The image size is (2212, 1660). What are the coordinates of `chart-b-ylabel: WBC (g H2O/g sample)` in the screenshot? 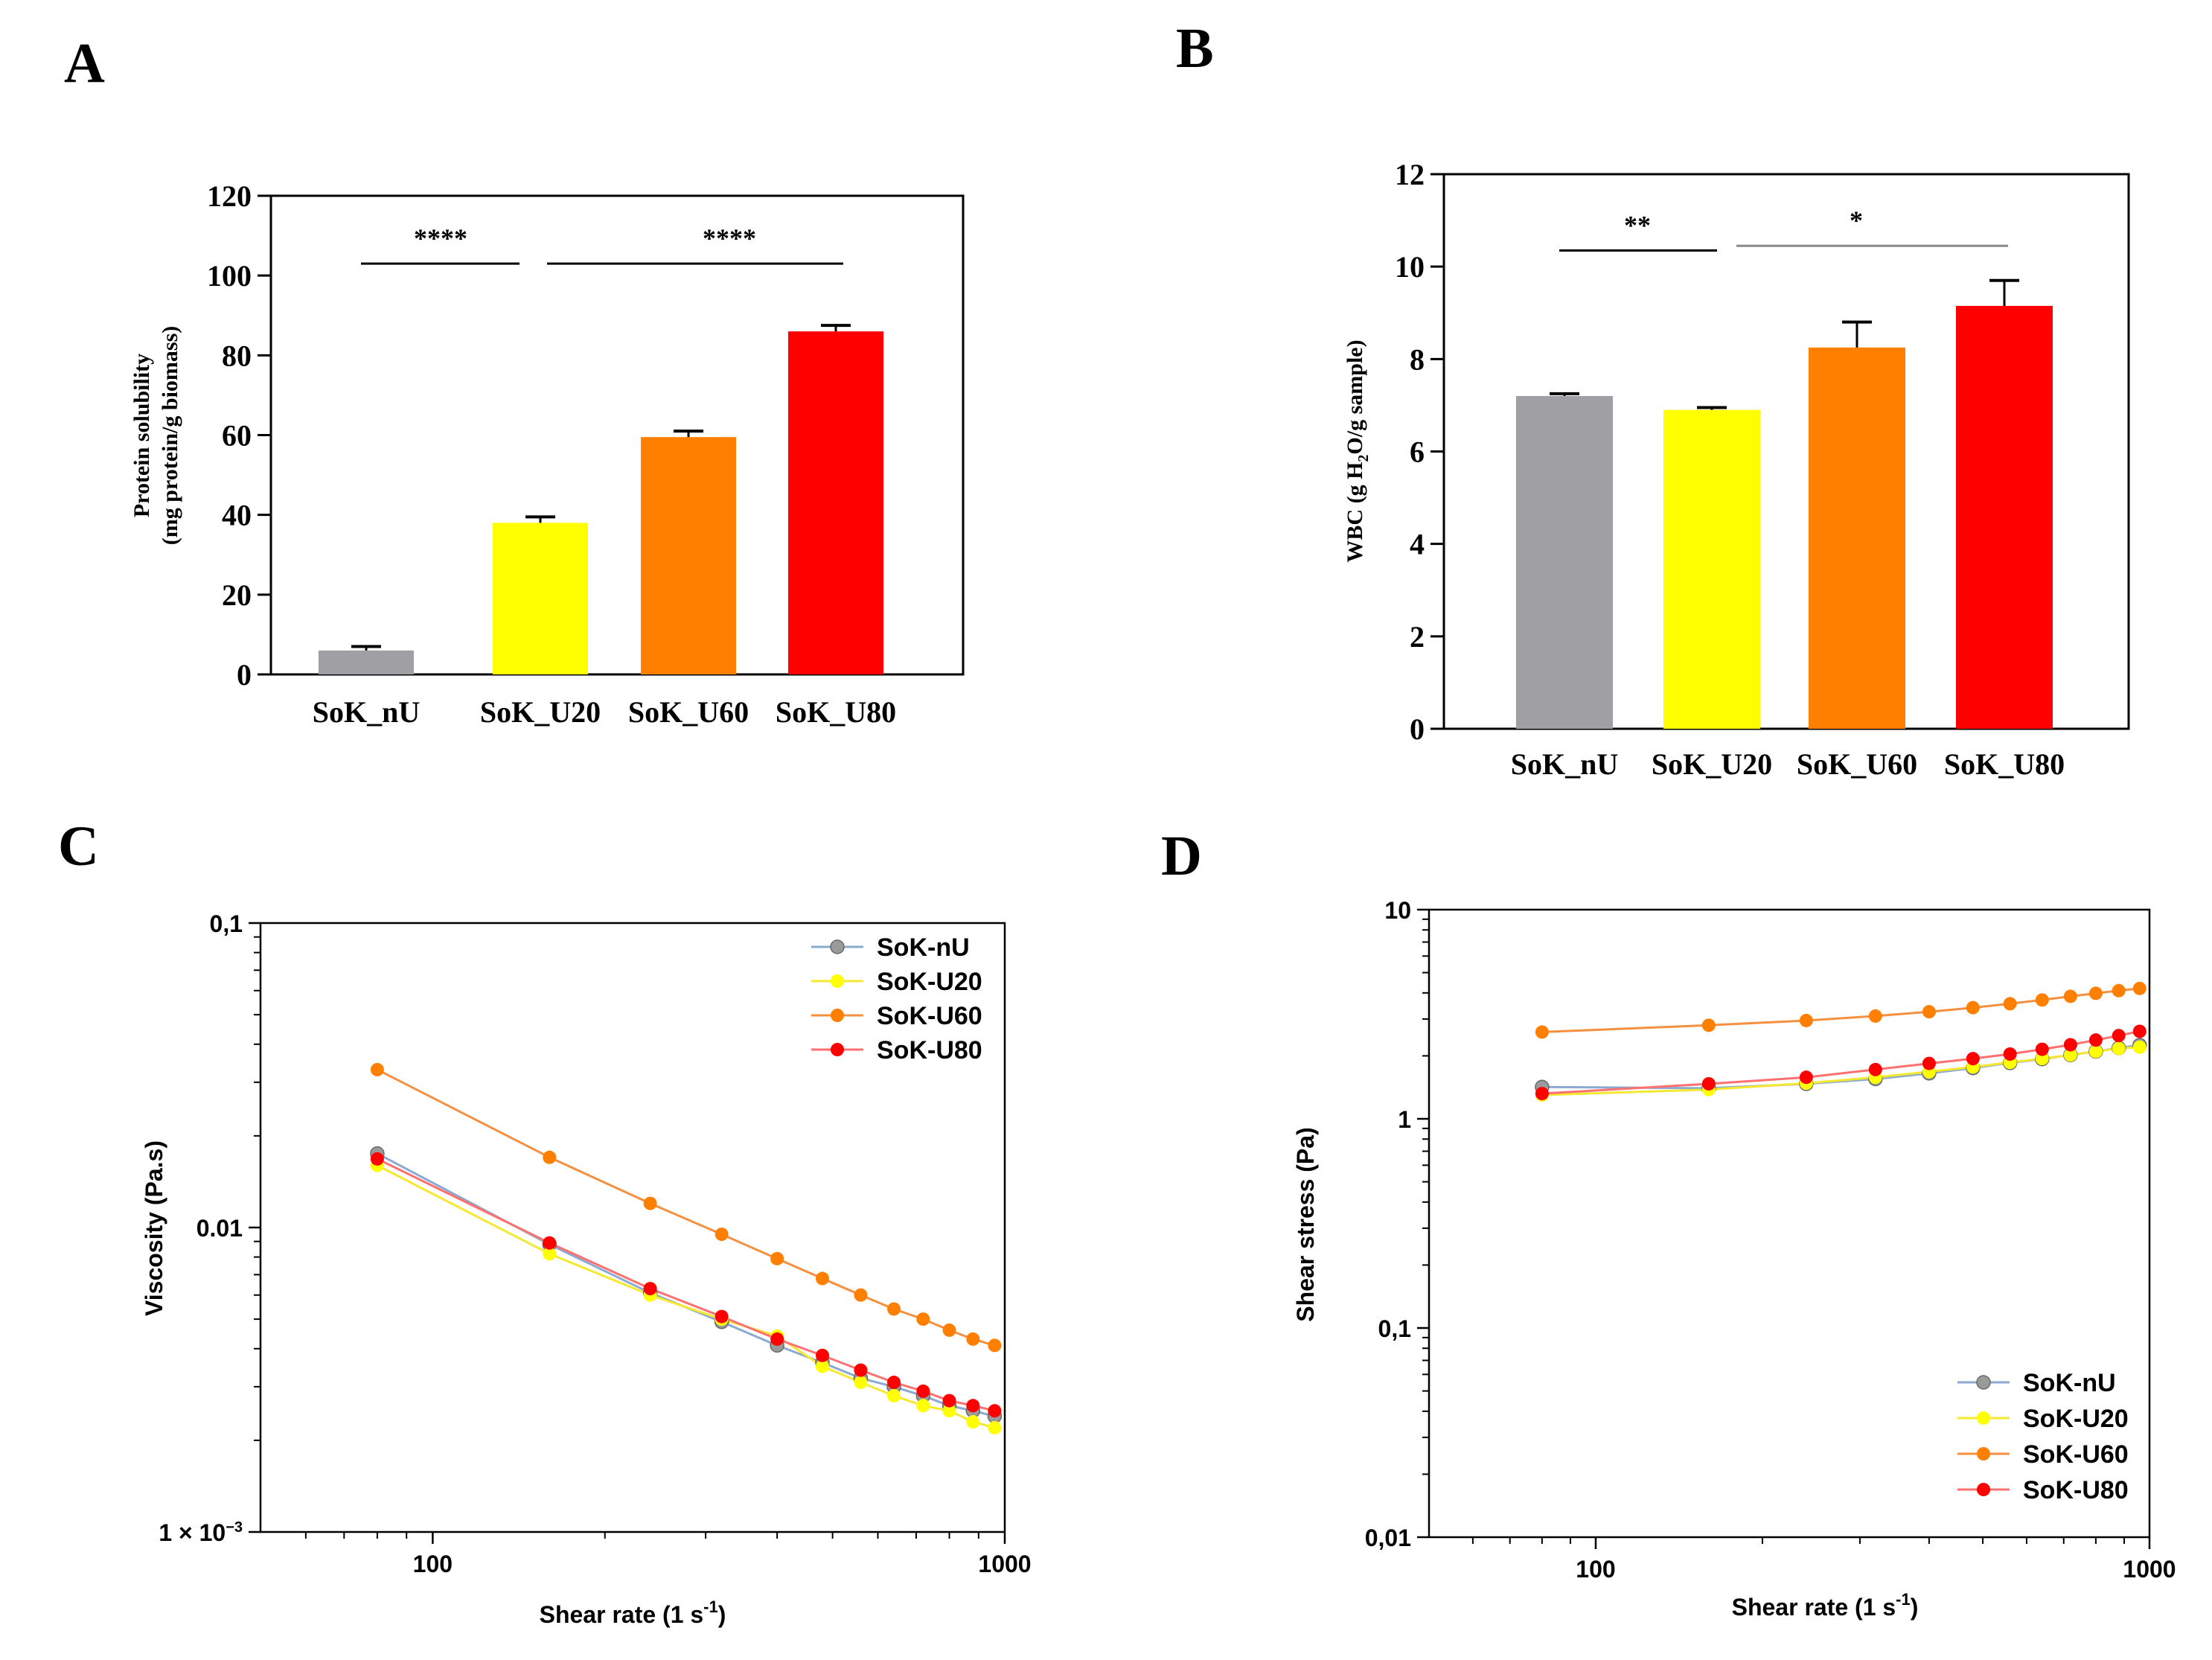 It's located at (1358, 450).